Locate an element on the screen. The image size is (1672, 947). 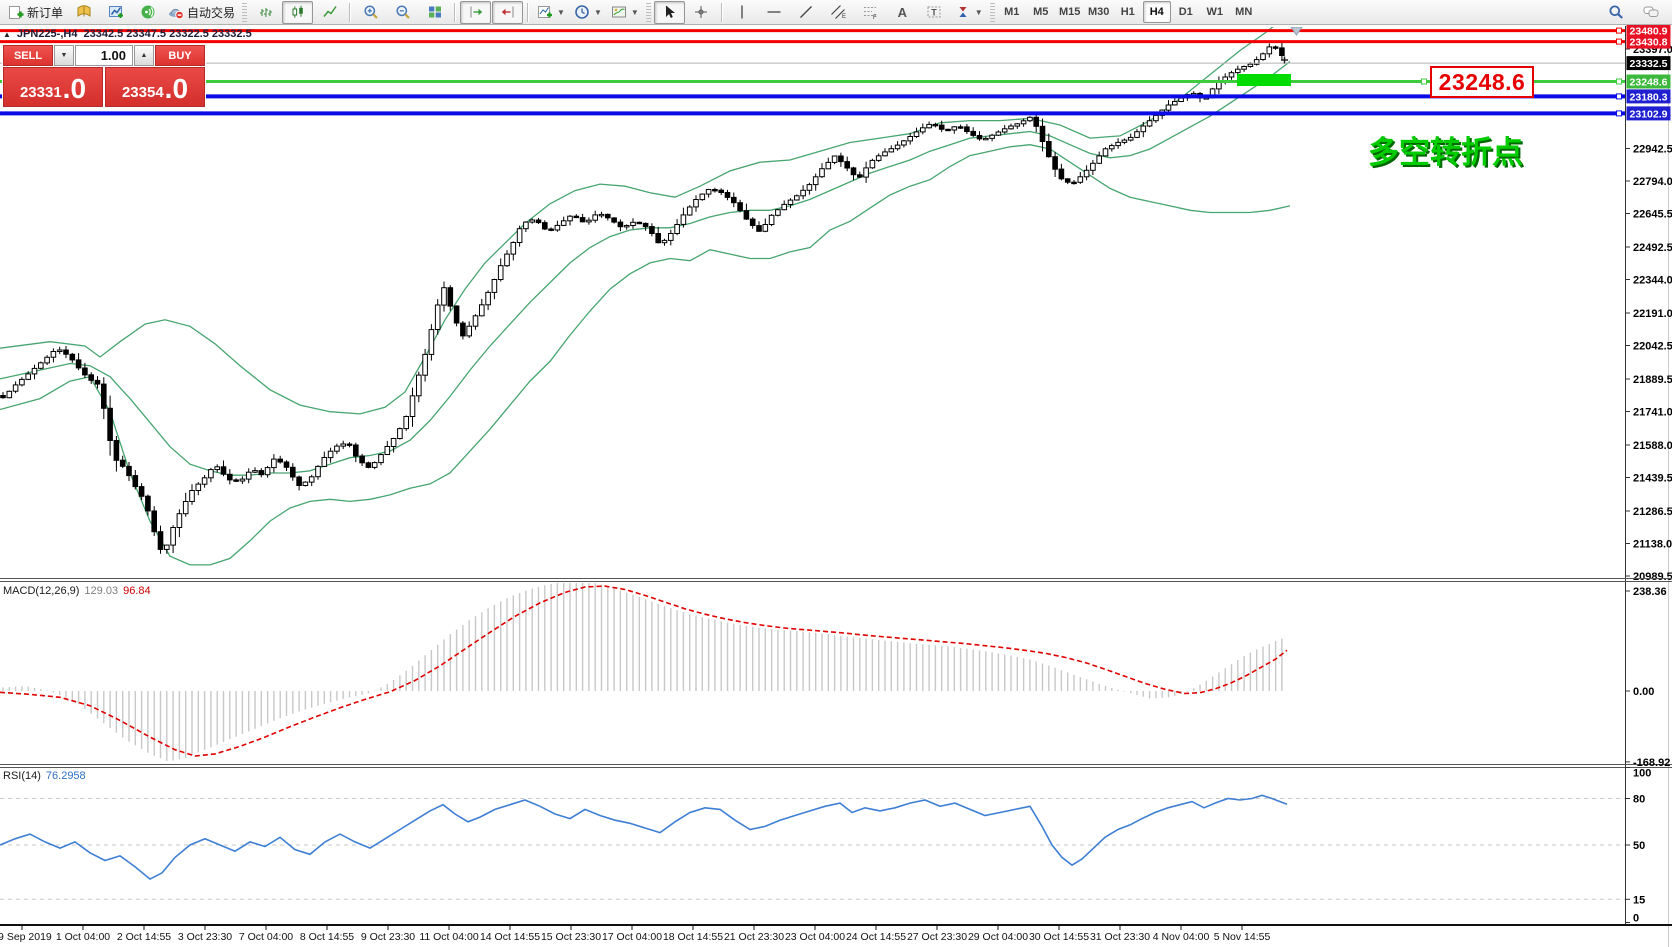
svg-text: 80 is located at coordinates (1639, 800).